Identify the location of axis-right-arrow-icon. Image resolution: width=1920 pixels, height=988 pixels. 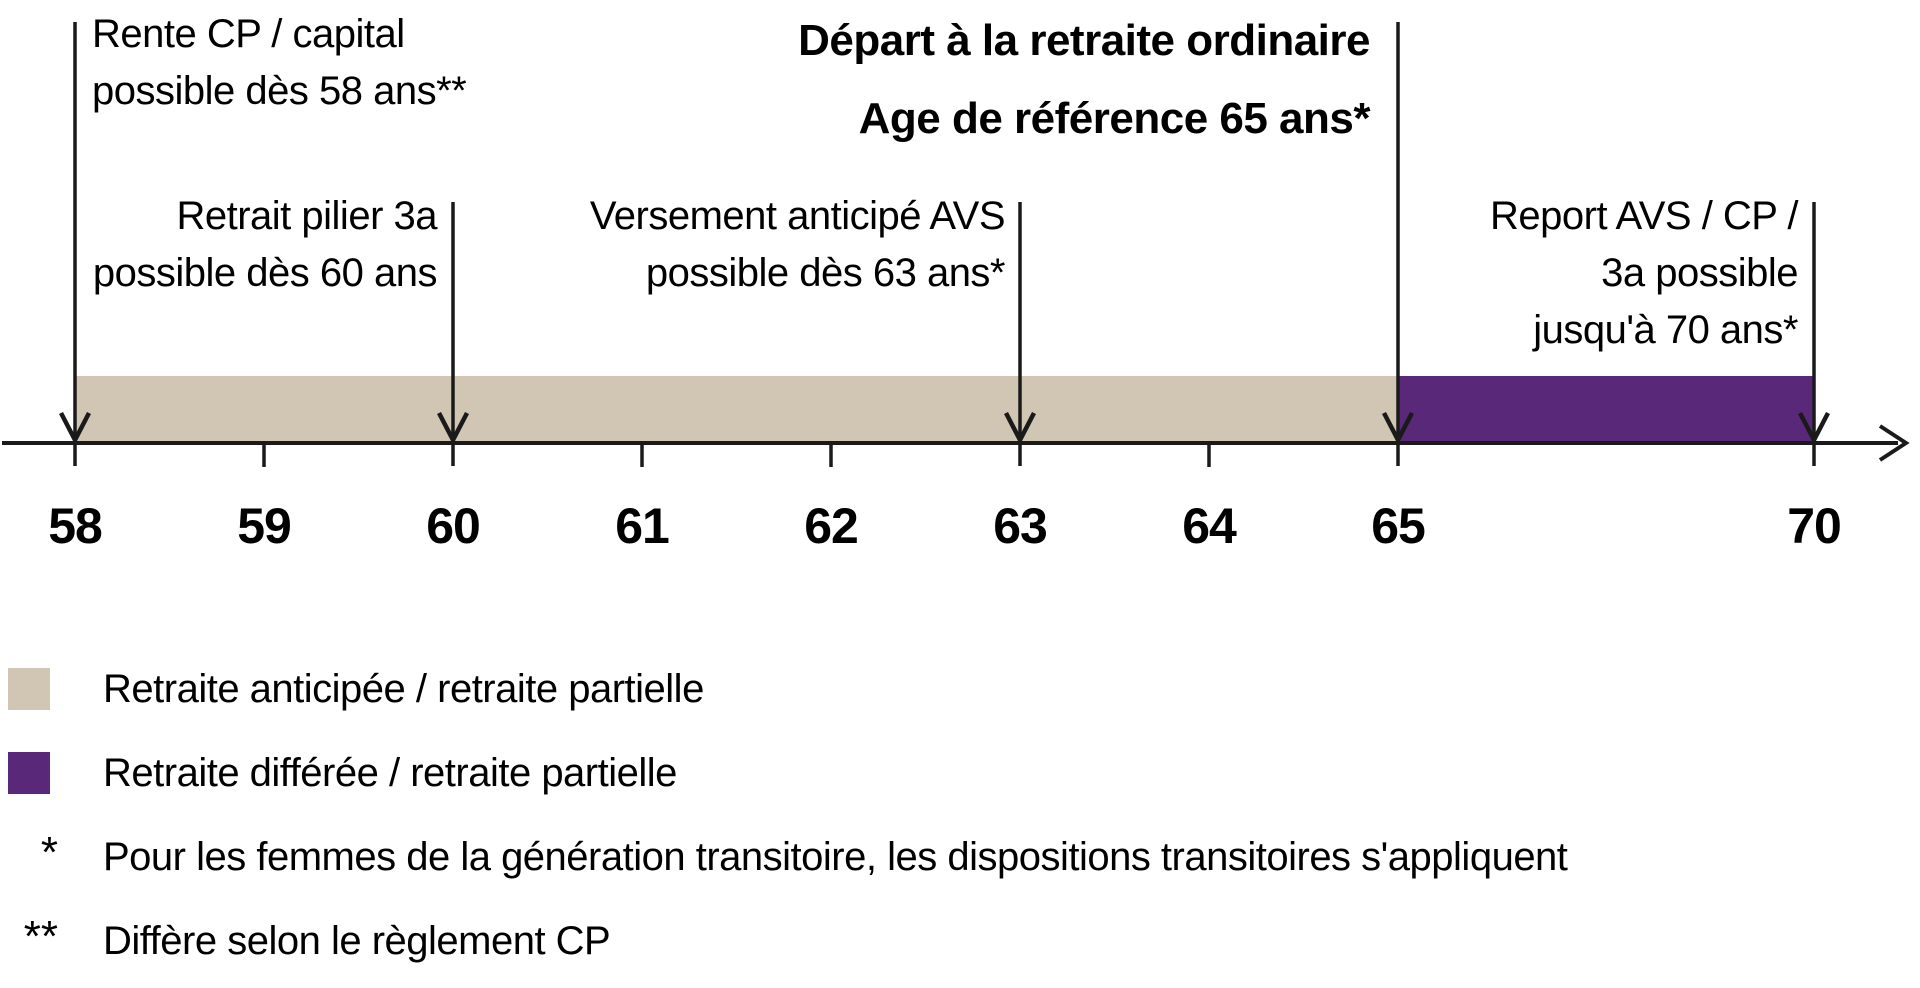
(1894, 443).